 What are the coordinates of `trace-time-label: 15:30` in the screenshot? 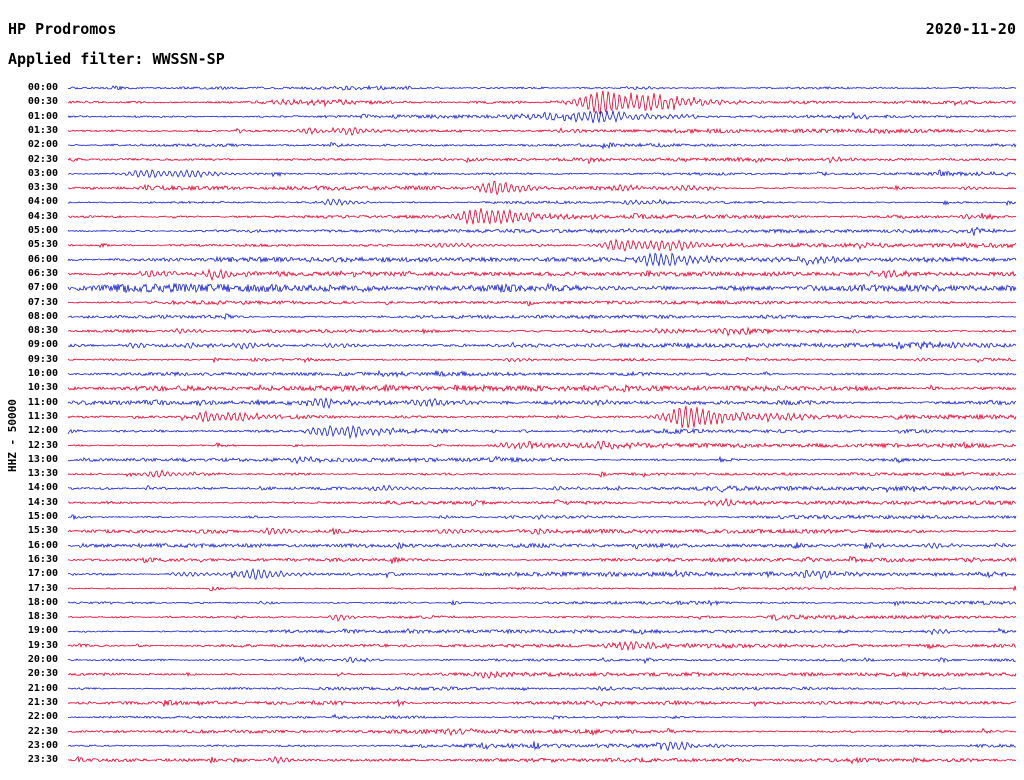 It's located at (42, 531).